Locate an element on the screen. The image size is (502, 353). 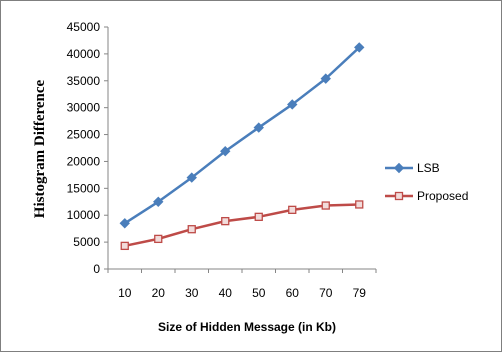
legend-label: Proposed is located at coordinates (442, 196).